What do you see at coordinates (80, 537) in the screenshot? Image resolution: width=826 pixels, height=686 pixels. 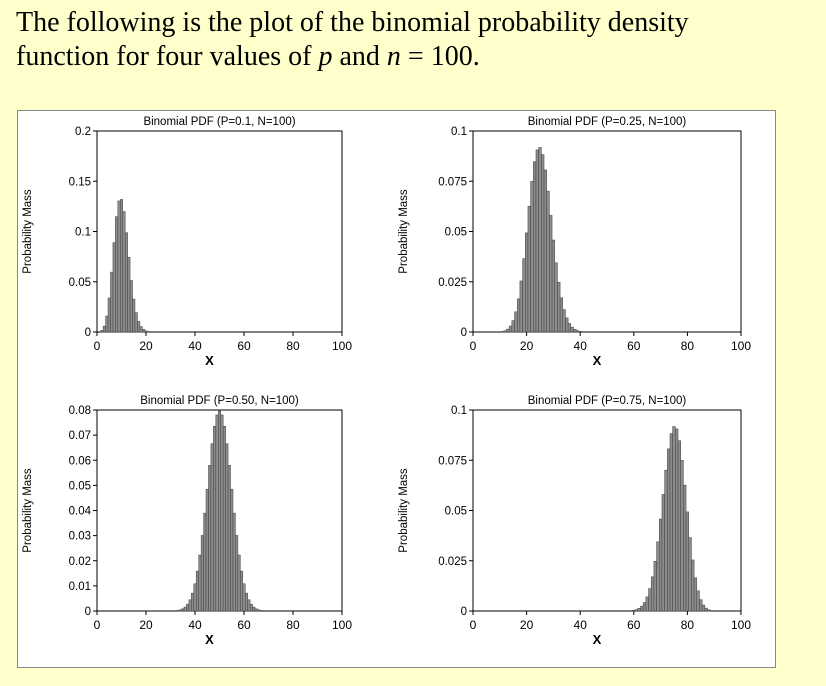 I see `y-tick-label: 0.03` at bounding box center [80, 537].